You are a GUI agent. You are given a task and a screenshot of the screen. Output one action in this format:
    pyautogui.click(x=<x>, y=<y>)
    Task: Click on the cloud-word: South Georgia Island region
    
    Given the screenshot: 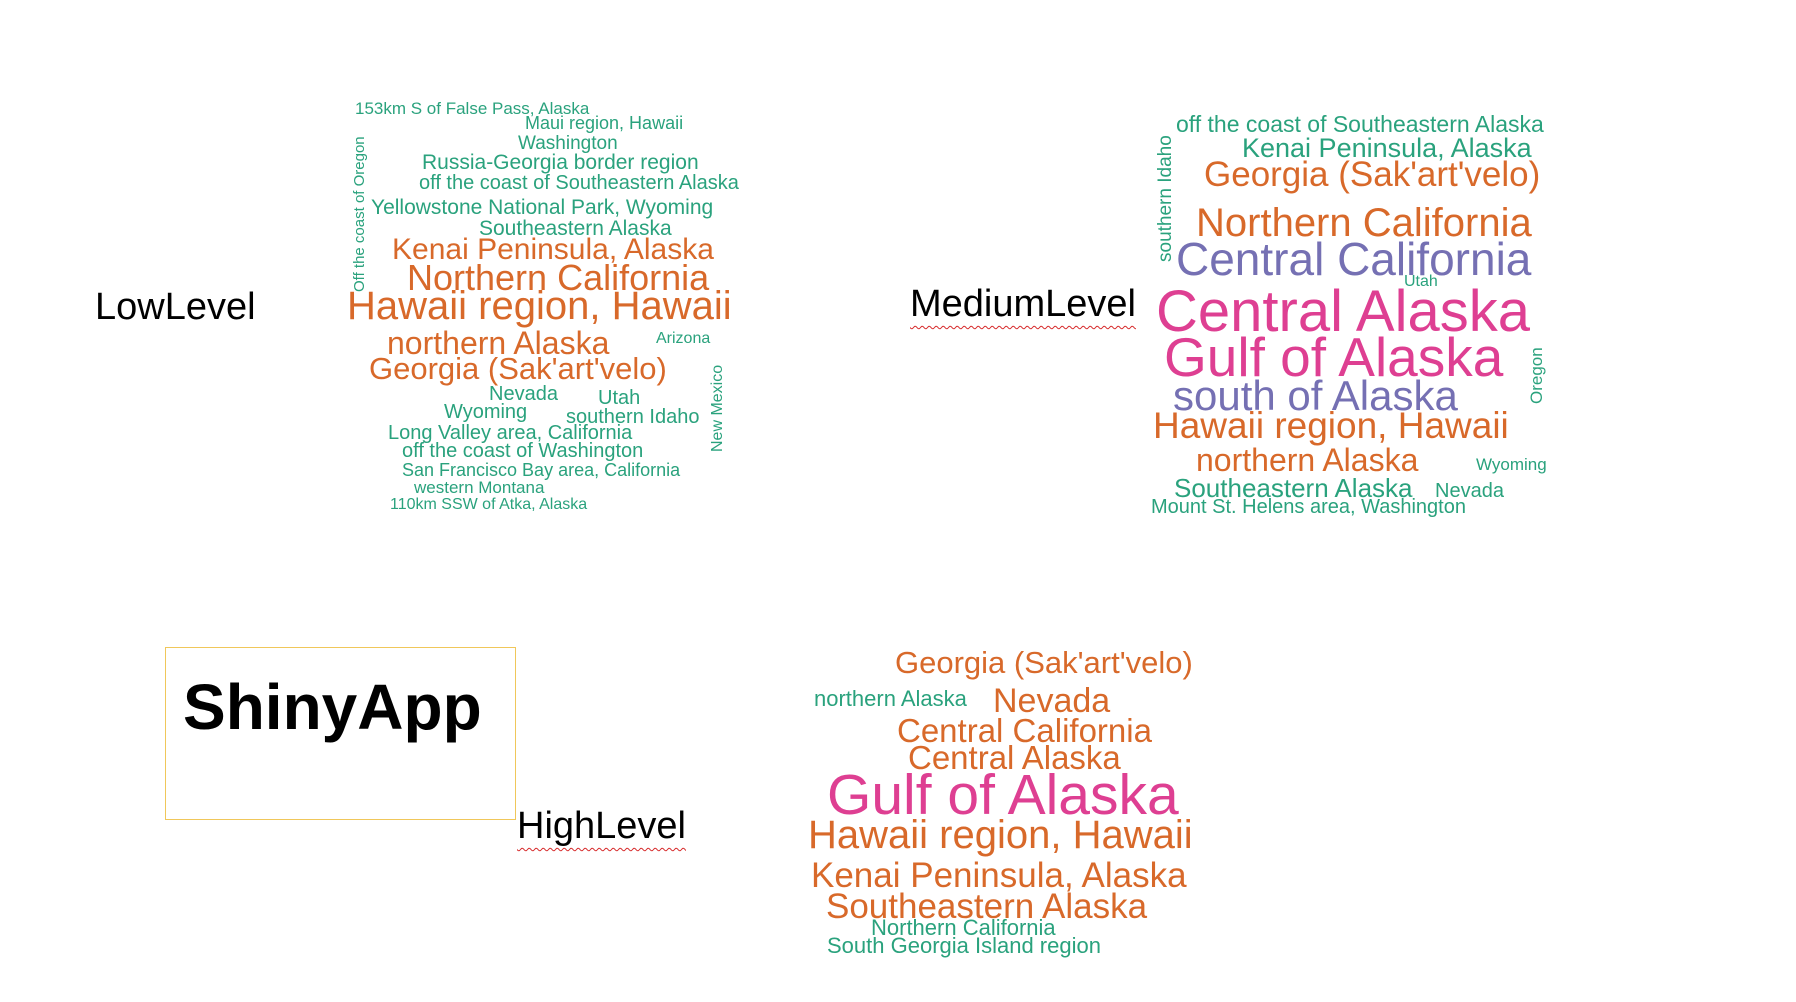 What is the action you would take?
    pyautogui.click(x=964, y=945)
    